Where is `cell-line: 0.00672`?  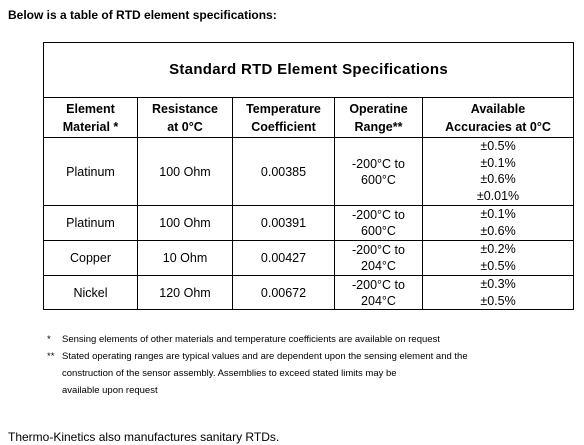
cell-line: 0.00672 is located at coordinates (283, 292).